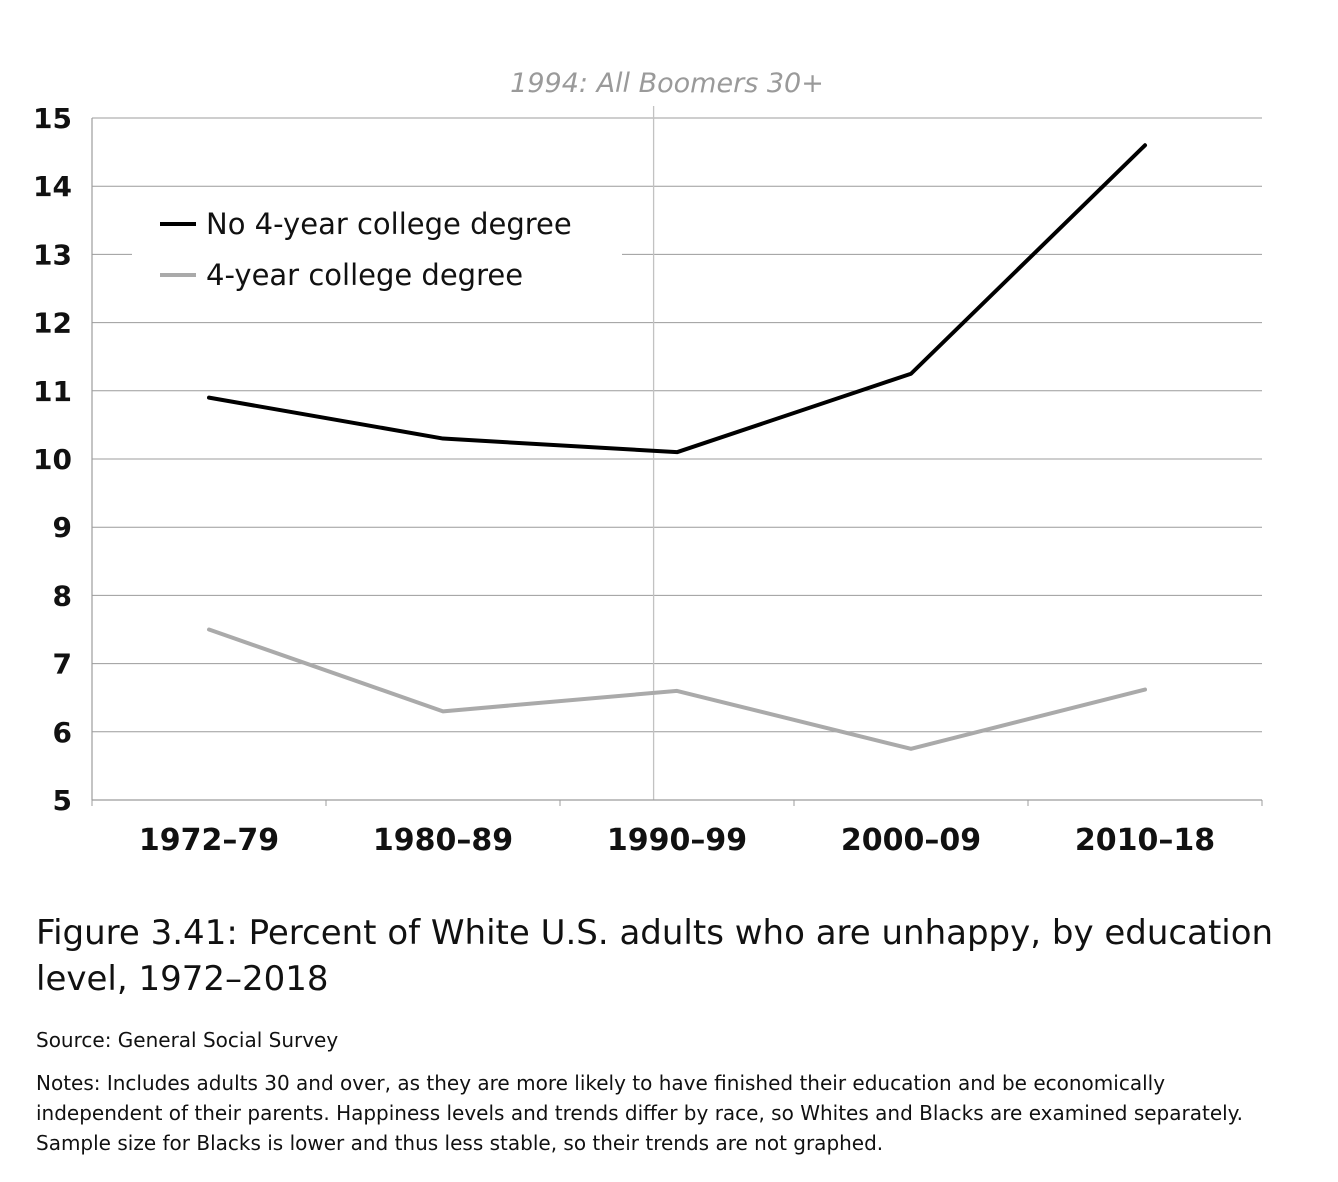  Describe the element at coordinates (52, 391) in the screenshot. I see `y-tick-label: 11` at that location.